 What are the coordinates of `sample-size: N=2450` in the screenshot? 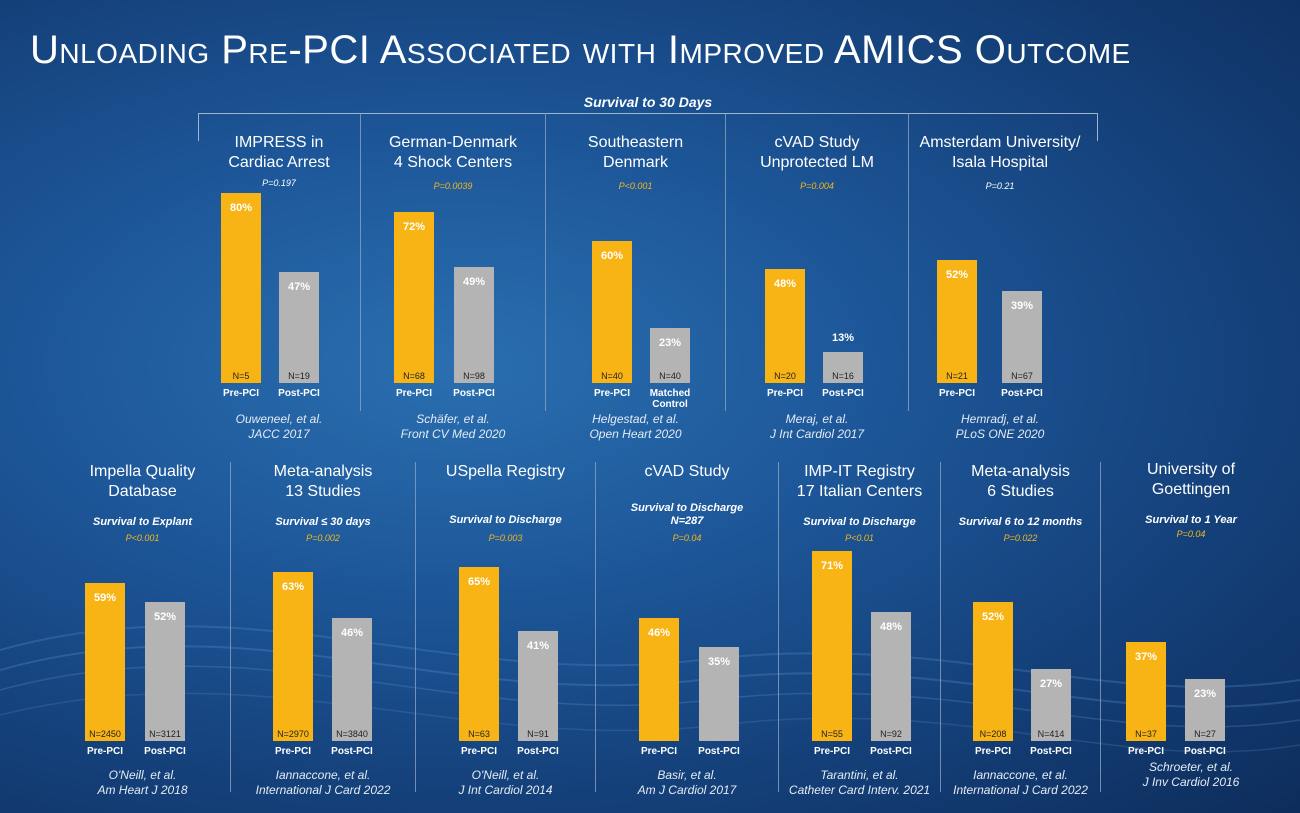 It's located at (105, 733).